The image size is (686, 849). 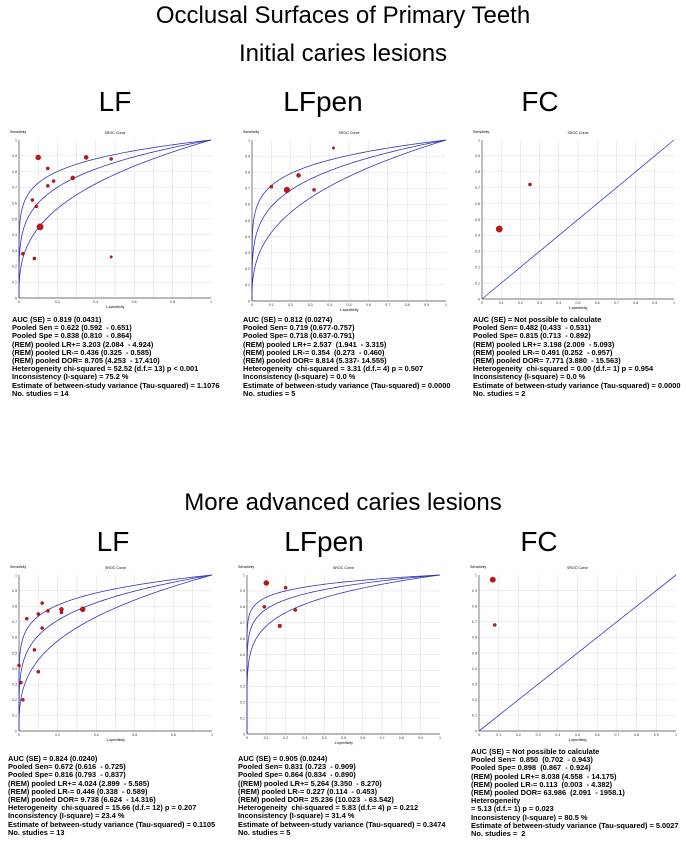 What do you see at coordinates (247, 253) in the screenshot?
I see `y-tick-label: 0.3` at bounding box center [247, 253].